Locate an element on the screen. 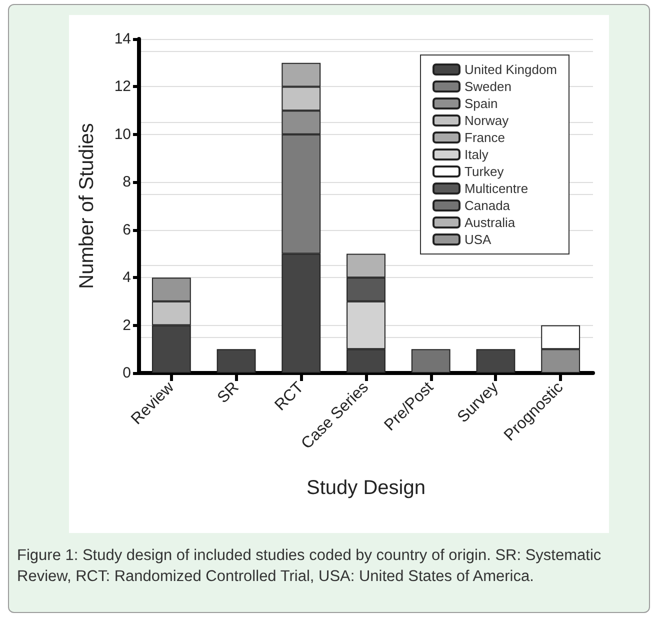 This screenshot has height=619, width=660. y-axis-title: Number of Studies is located at coordinates (87, 206).